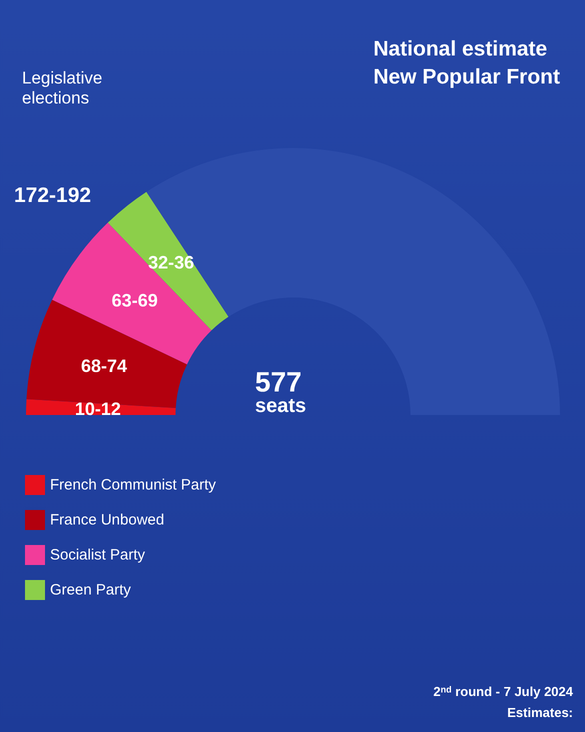 The width and height of the screenshot is (585, 732). Describe the element at coordinates (540, 712) in the screenshot. I see `text: Estimates:` at that location.